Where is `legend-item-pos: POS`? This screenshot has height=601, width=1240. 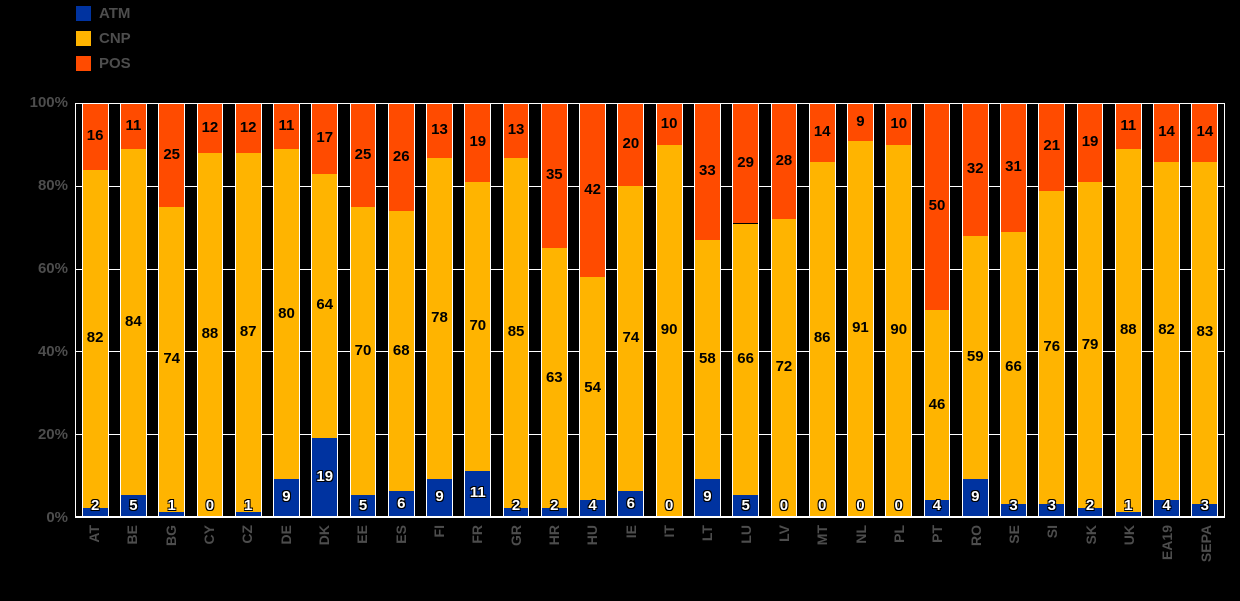 legend-item-pos: POS is located at coordinates (103, 63).